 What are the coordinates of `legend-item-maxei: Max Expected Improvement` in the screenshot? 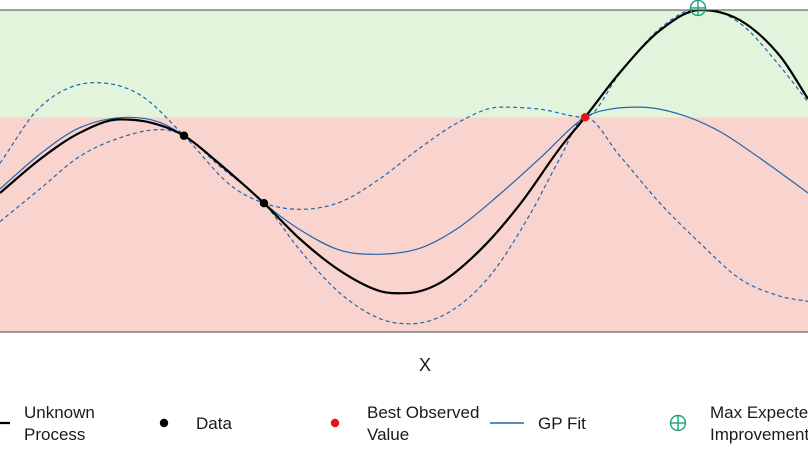 It's located at (738, 423).